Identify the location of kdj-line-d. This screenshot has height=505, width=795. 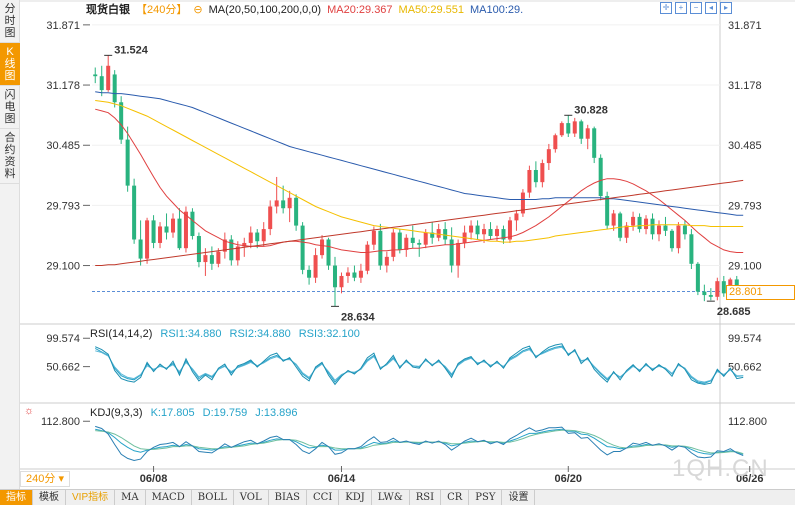
(419, 442).